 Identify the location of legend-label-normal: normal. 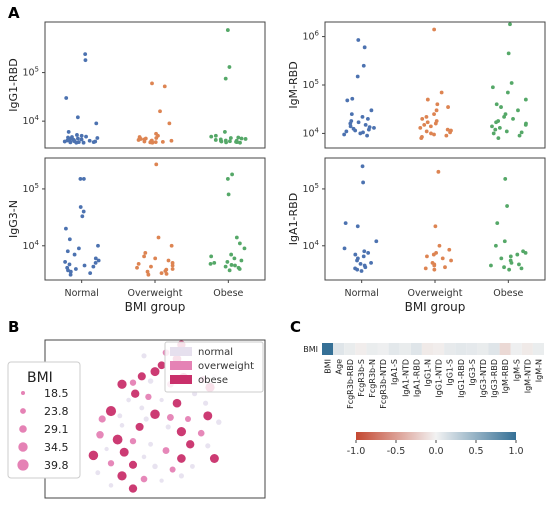
(215, 352).